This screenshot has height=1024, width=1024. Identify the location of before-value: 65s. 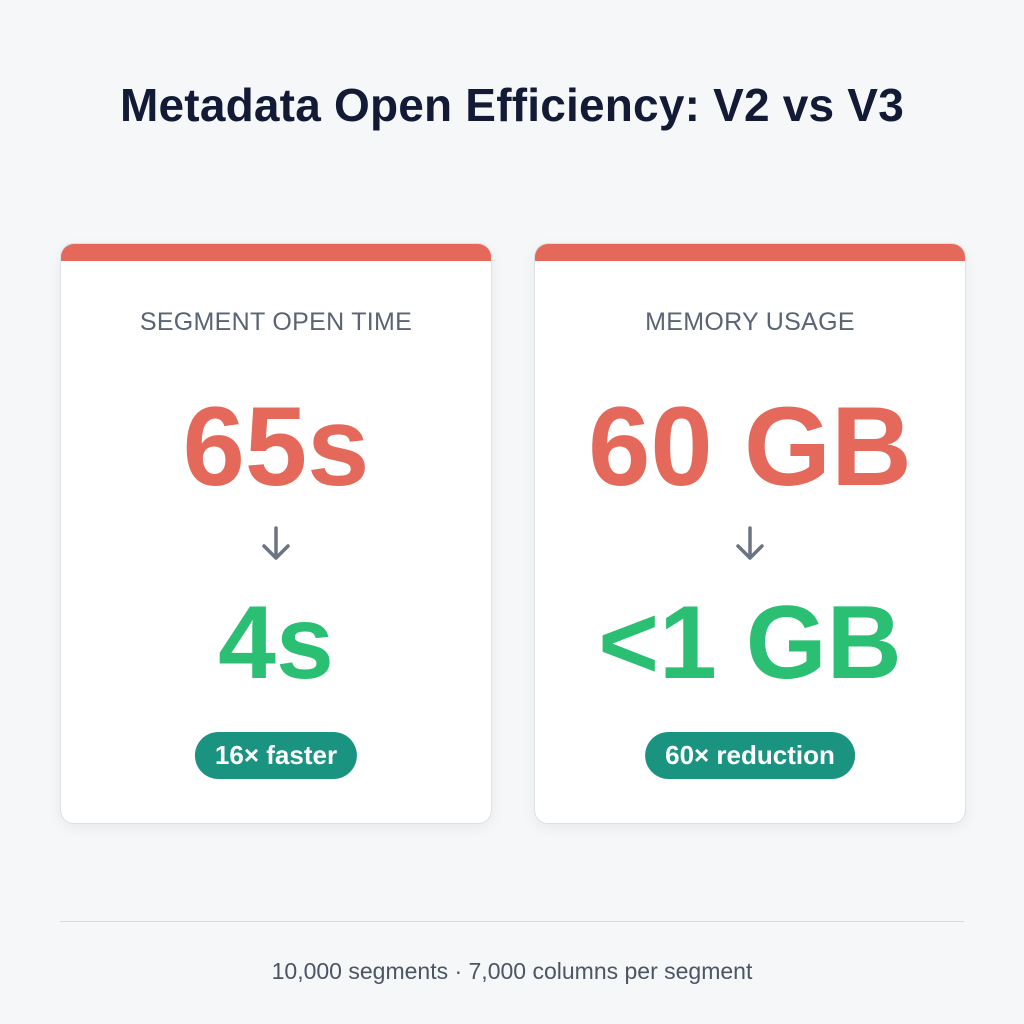
(276, 446).